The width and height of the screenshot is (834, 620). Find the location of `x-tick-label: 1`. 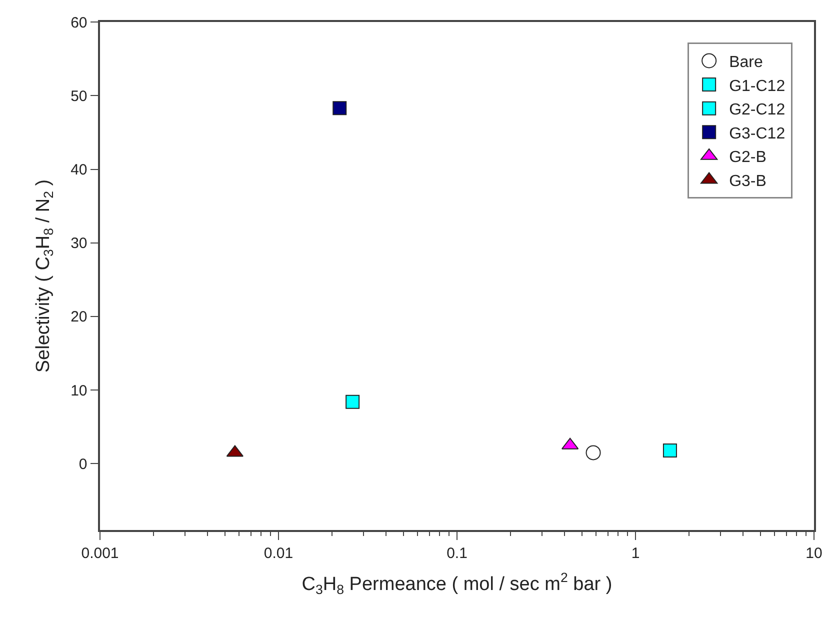

x-tick-label: 1 is located at coordinates (635, 553).